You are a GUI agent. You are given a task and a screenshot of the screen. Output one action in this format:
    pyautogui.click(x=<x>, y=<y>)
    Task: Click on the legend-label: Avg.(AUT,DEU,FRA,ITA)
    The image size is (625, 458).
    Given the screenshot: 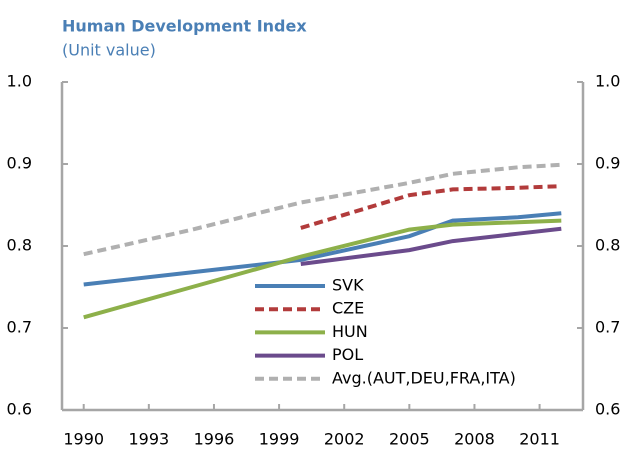 What is the action you would take?
    pyautogui.click(x=424, y=377)
    